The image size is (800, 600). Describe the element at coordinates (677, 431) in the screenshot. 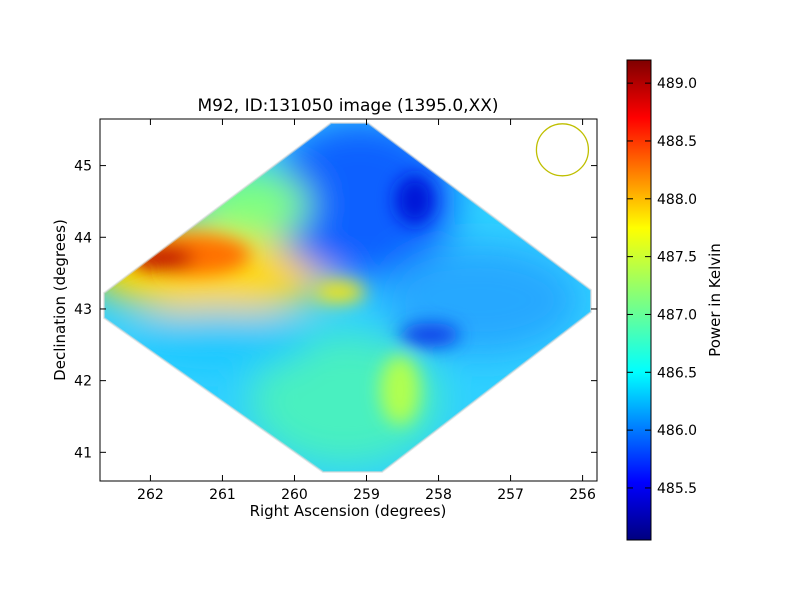

I see `colorbar-tick-label: 486.0` at that location.